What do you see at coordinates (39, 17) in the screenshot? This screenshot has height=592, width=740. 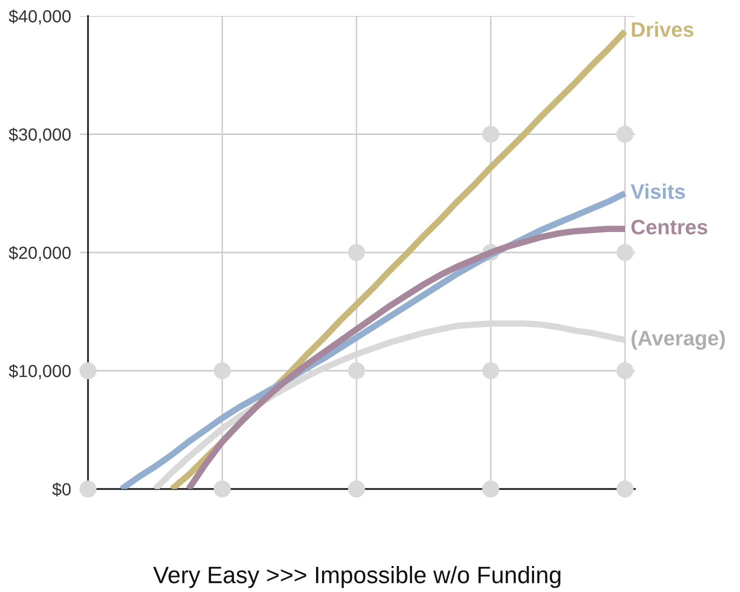 I see `y-tick-label: $40,000` at bounding box center [39, 17].